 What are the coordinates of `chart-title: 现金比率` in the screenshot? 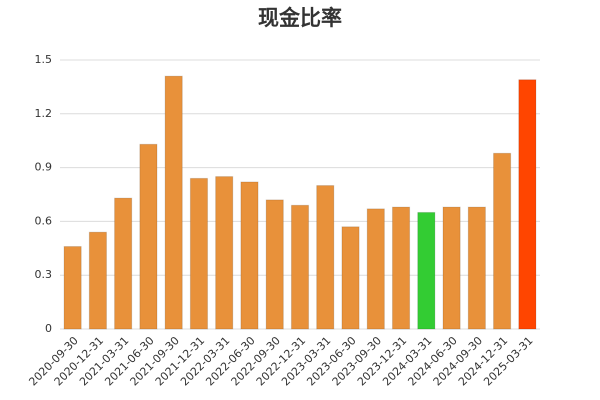 It's located at (300, 18).